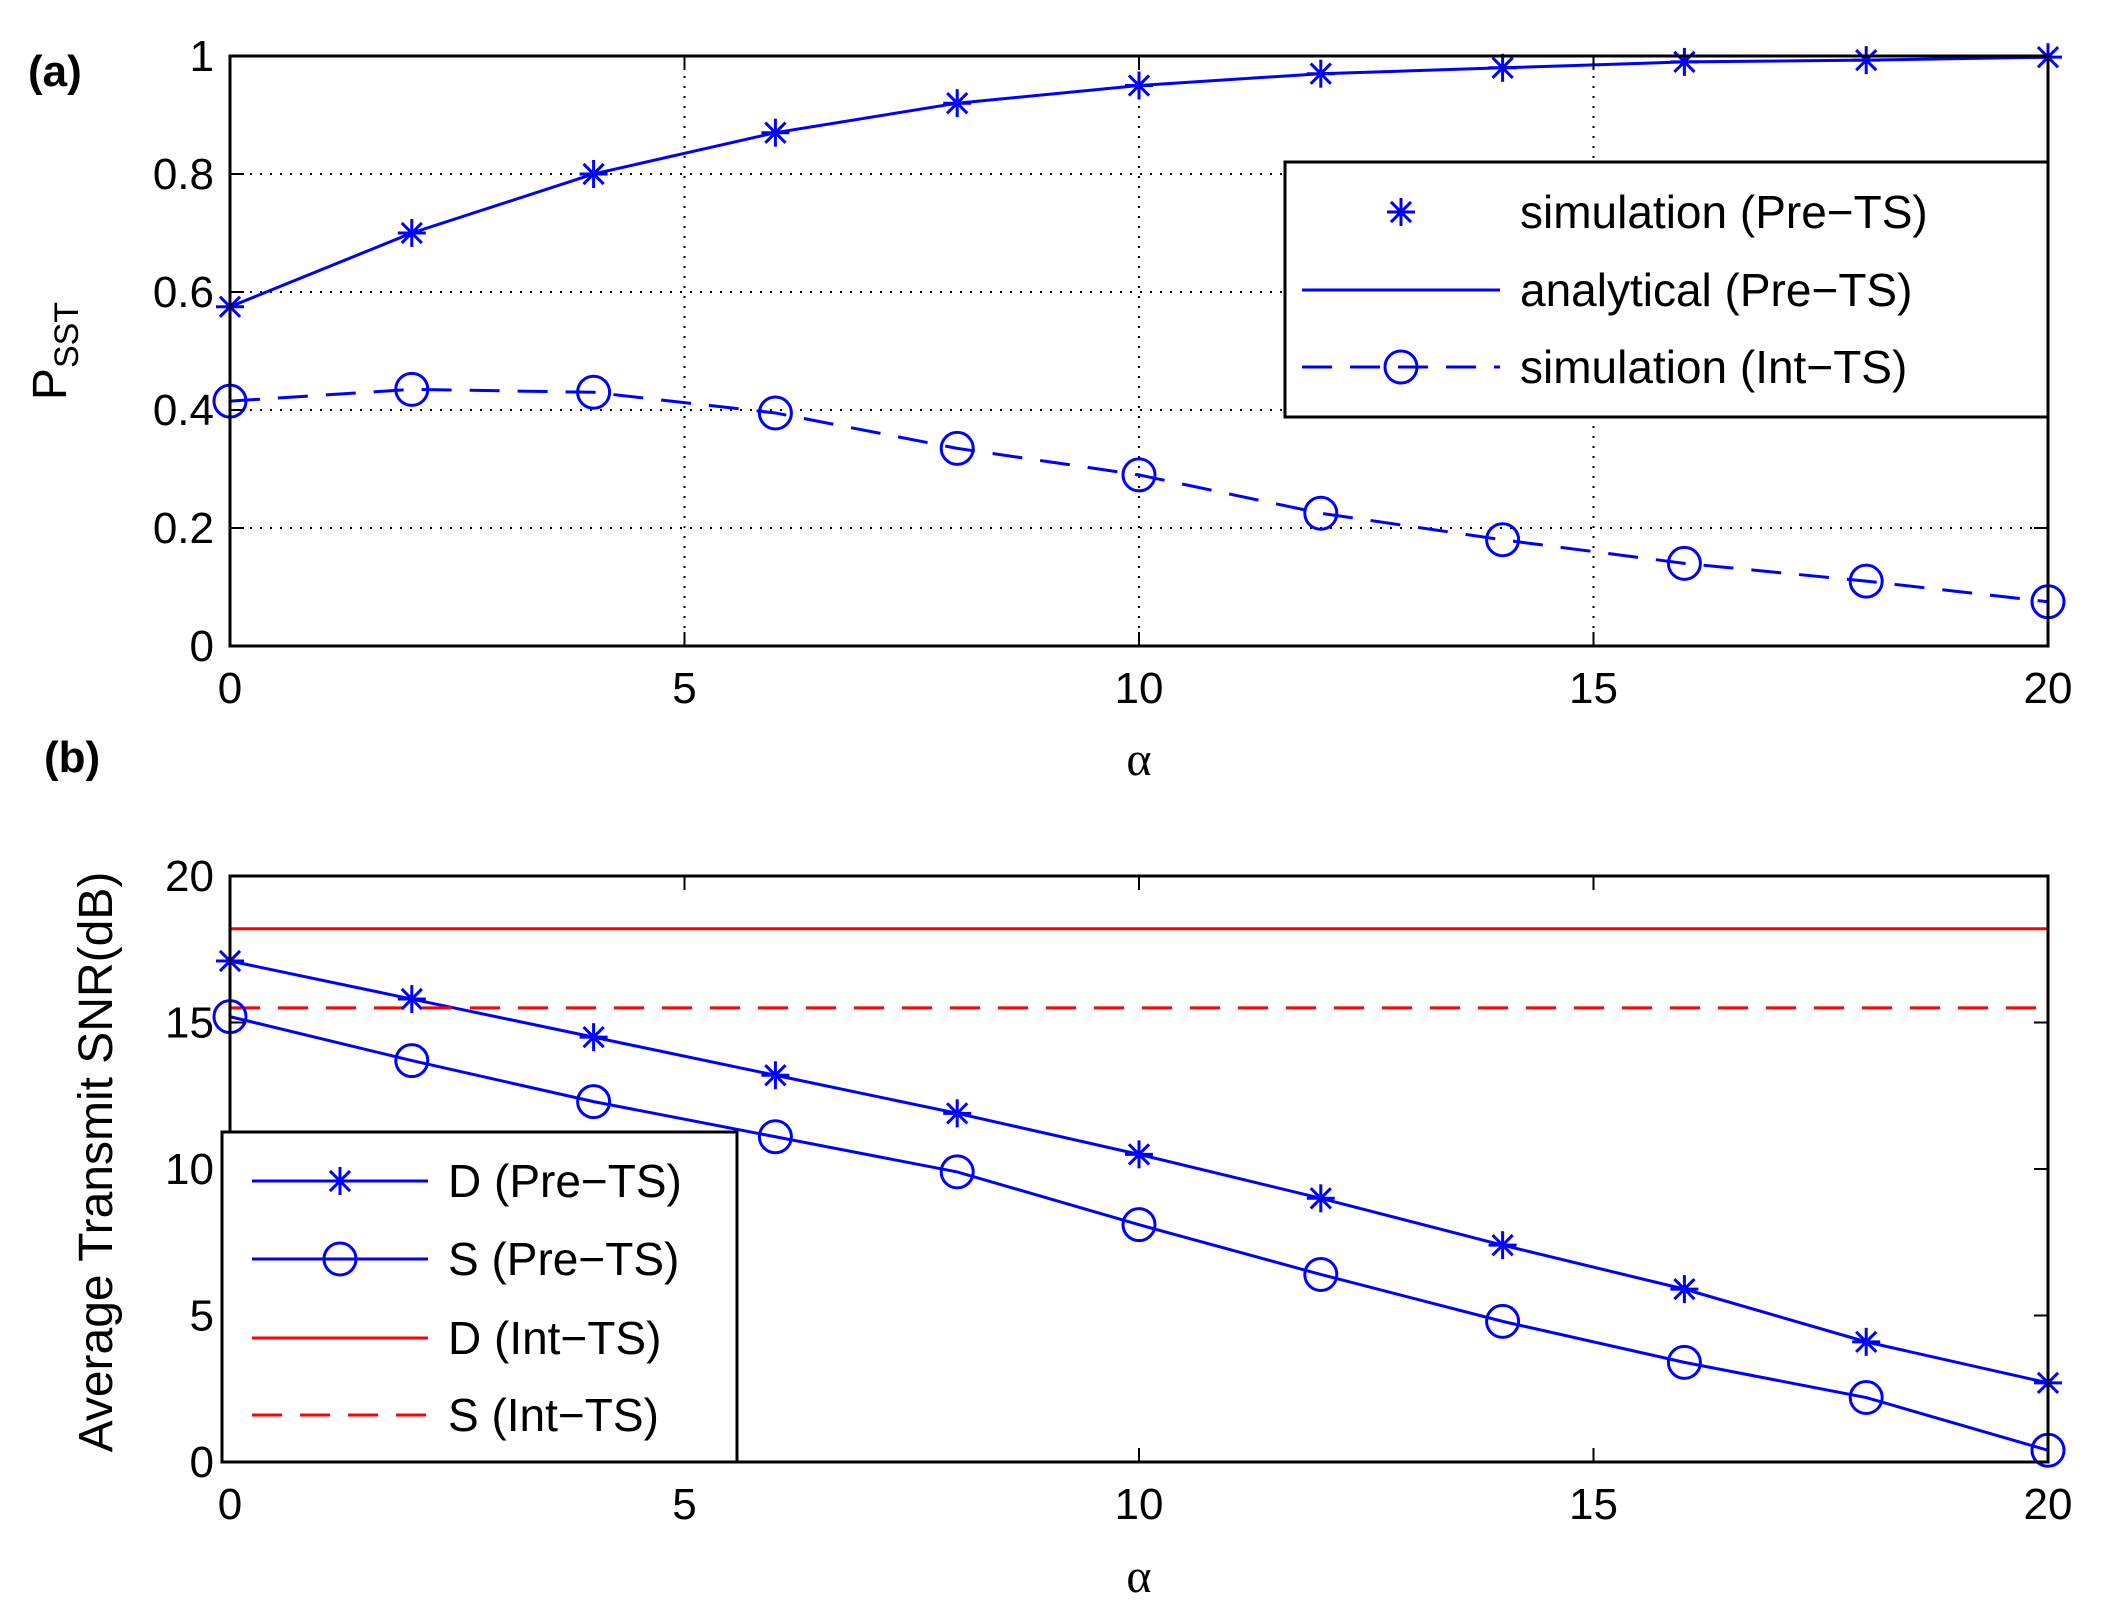 This screenshot has width=2106, height=1617. I want to click on series-line-simulation-int-ts, so click(1139, 495).